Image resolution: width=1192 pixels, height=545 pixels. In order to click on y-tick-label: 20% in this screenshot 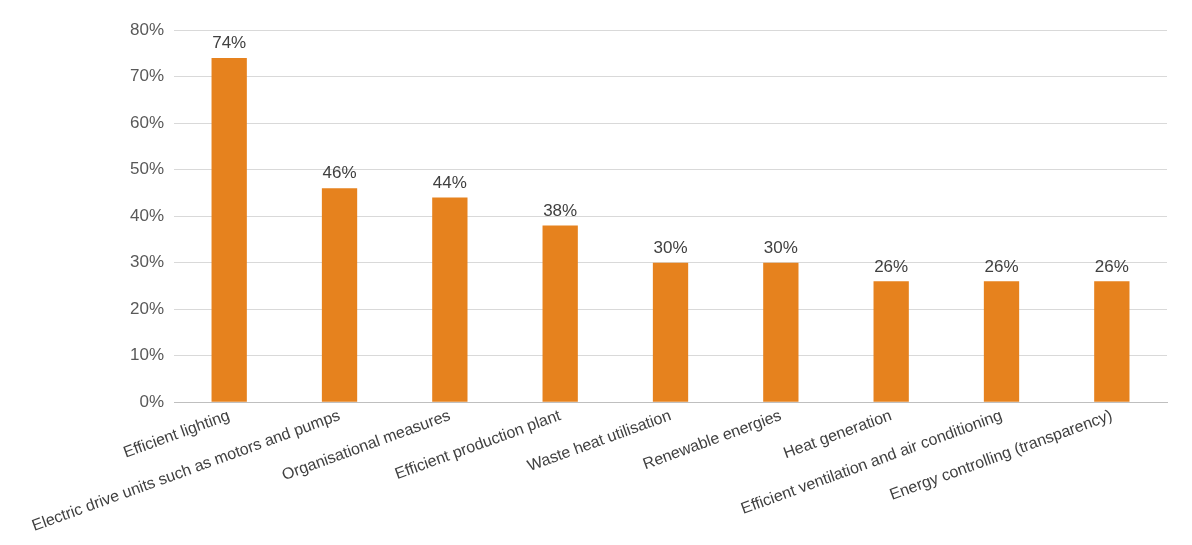, I will do `click(147, 308)`.